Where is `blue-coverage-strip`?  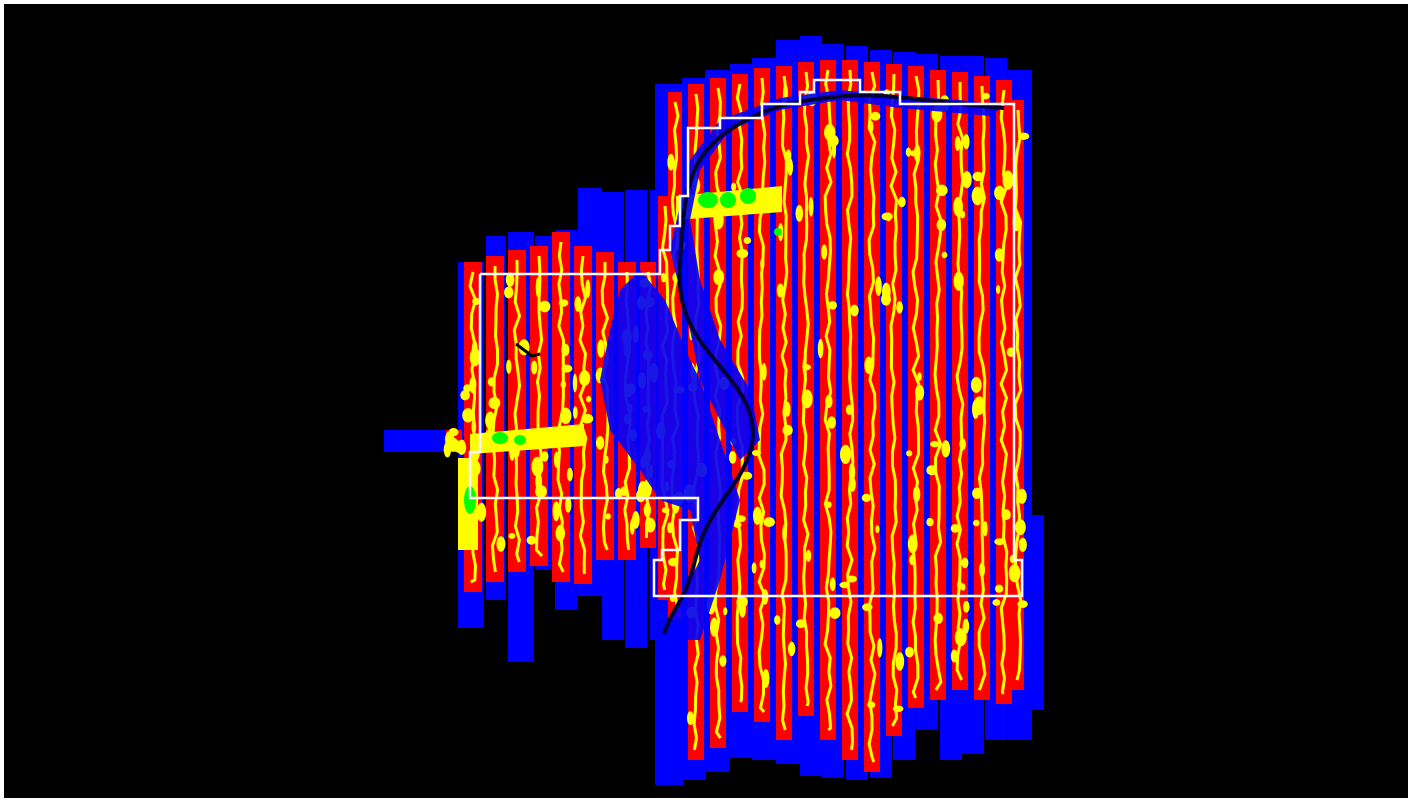 blue-coverage-strip is located at coordinates (1037, 612).